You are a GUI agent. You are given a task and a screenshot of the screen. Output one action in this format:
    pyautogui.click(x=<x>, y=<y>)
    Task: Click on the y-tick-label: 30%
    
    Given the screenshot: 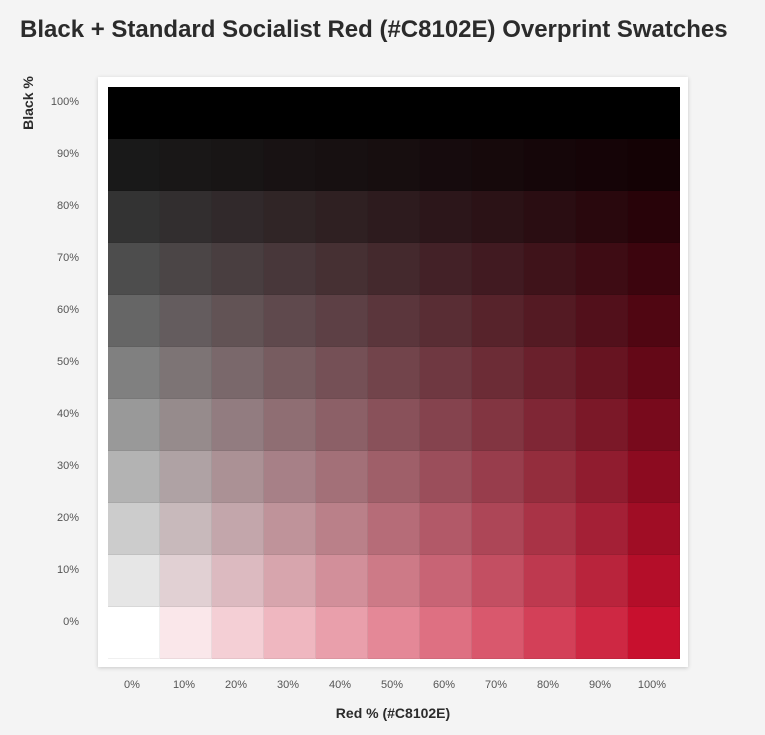 What is the action you would take?
    pyautogui.click(x=67, y=466)
    